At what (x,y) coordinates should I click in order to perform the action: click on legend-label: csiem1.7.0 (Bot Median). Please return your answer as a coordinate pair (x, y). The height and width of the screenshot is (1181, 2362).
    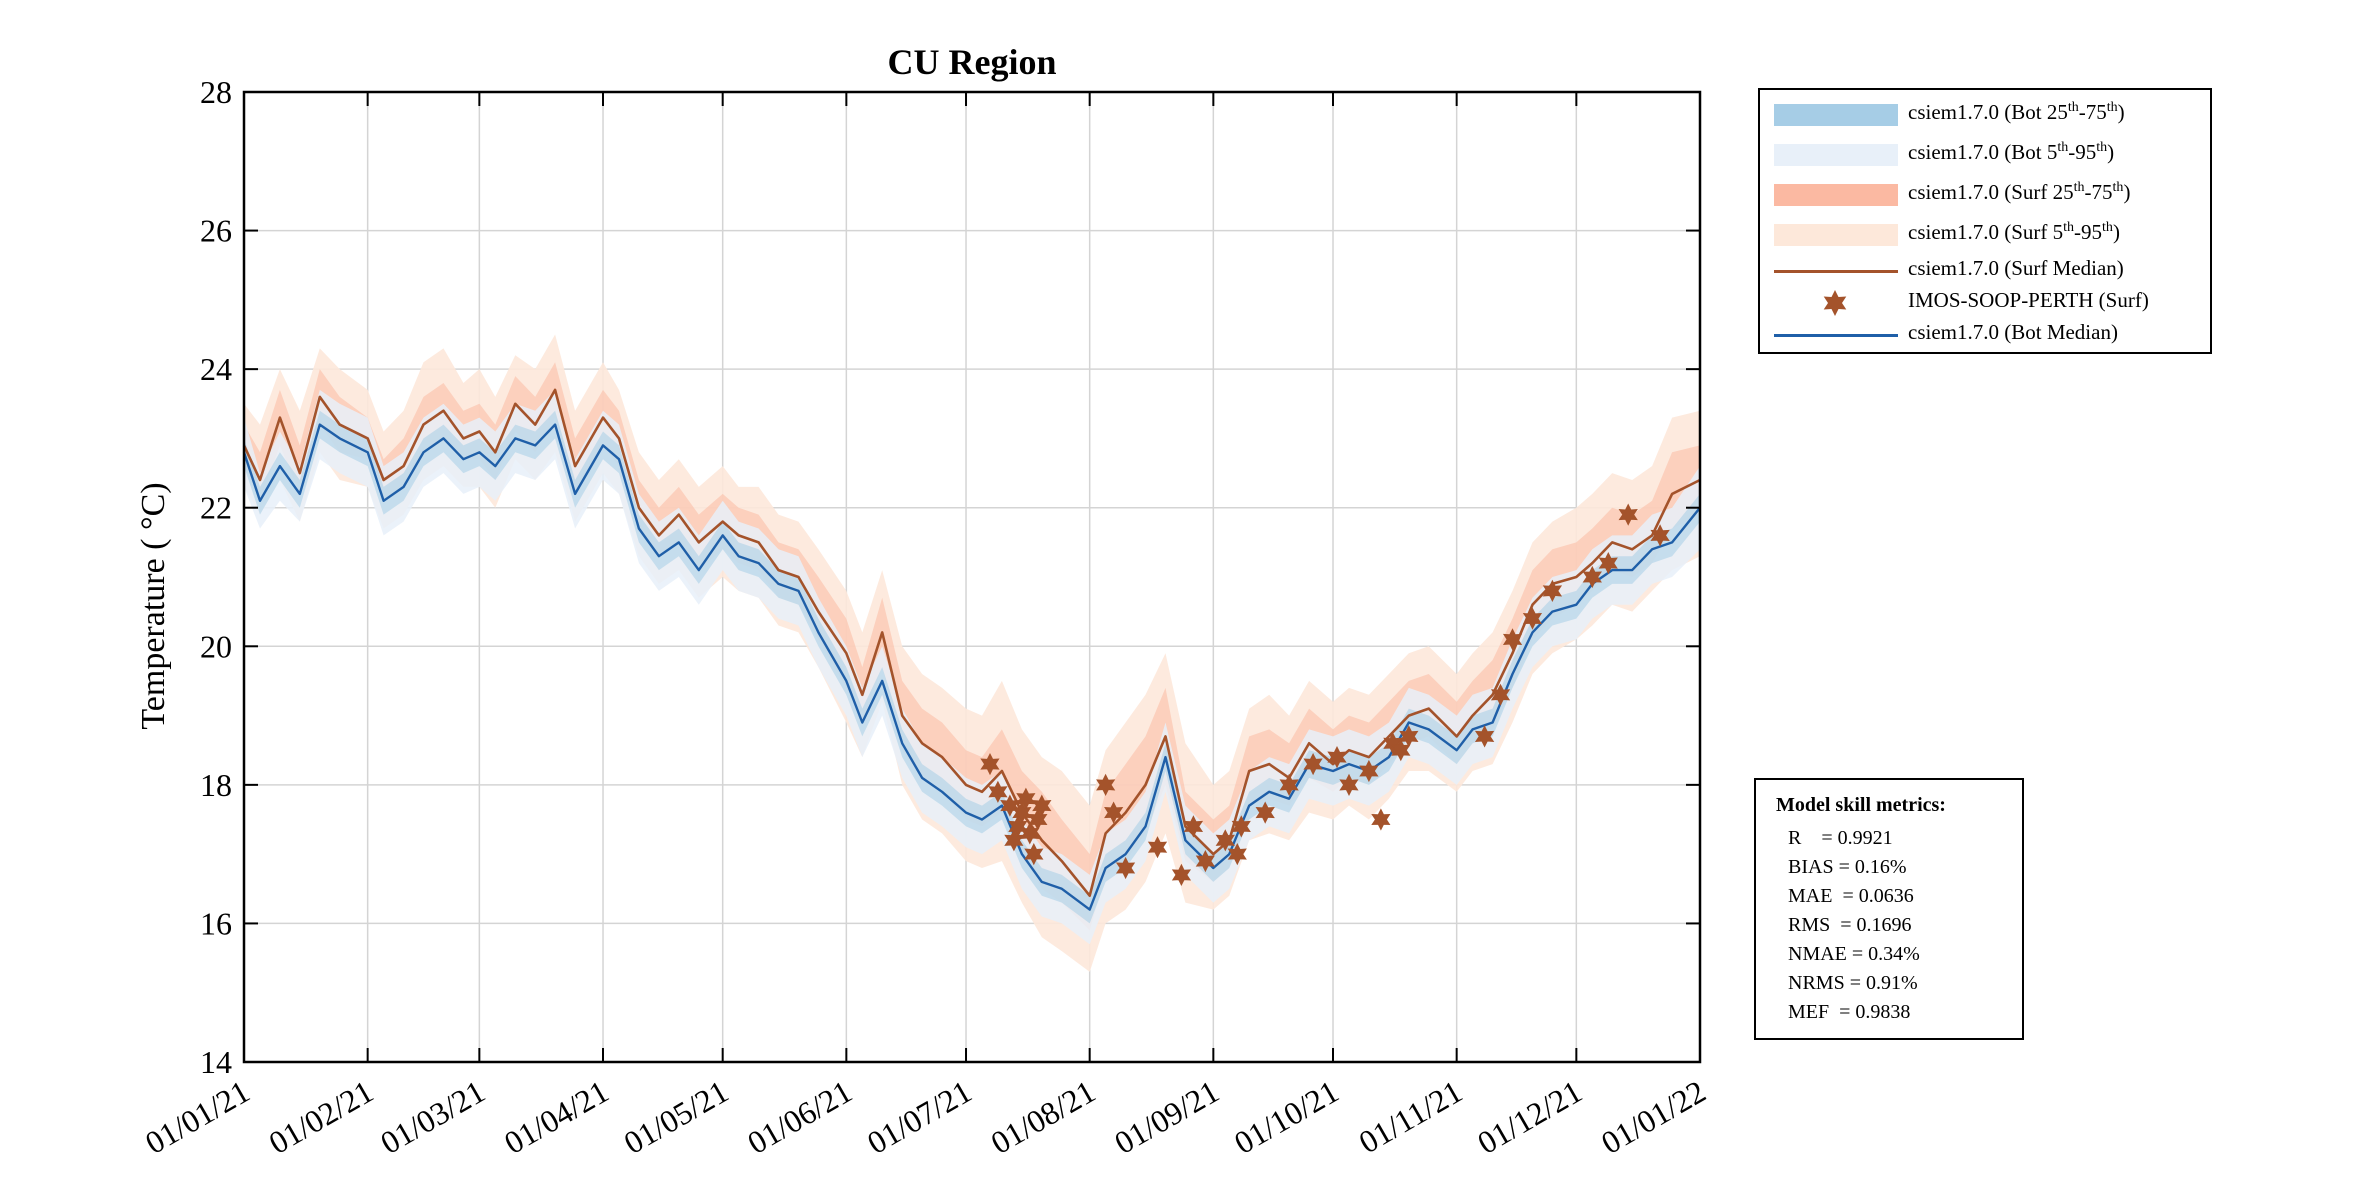
    Looking at the image, I should click on (2013, 332).